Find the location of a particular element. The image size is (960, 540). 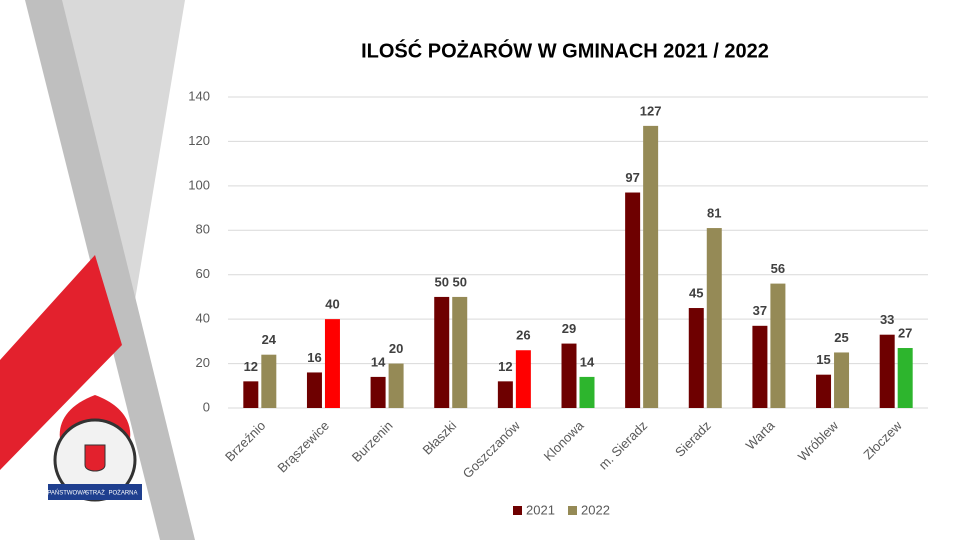

value-label: 33 is located at coordinates (887, 319).